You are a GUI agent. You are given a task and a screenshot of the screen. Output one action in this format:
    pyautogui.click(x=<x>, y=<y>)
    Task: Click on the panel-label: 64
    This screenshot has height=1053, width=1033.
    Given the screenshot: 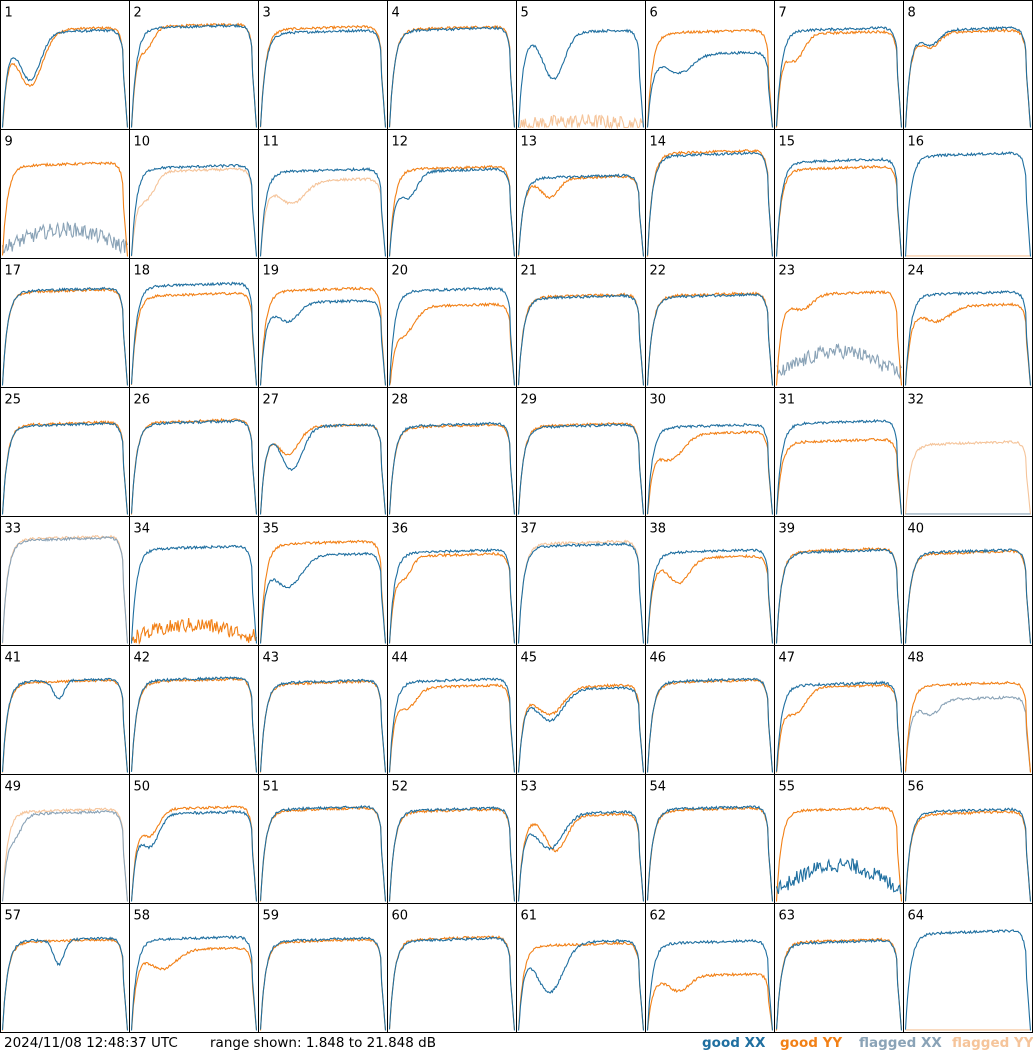 What is the action you would take?
    pyautogui.click(x=916, y=916)
    